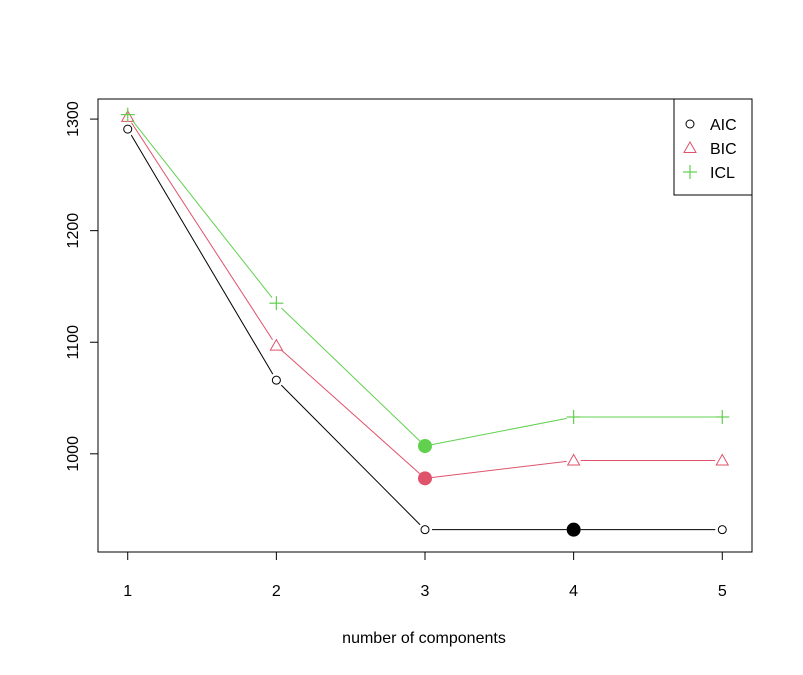  Describe the element at coordinates (425, 591) in the screenshot. I see `x-tick-label: 3` at that location.